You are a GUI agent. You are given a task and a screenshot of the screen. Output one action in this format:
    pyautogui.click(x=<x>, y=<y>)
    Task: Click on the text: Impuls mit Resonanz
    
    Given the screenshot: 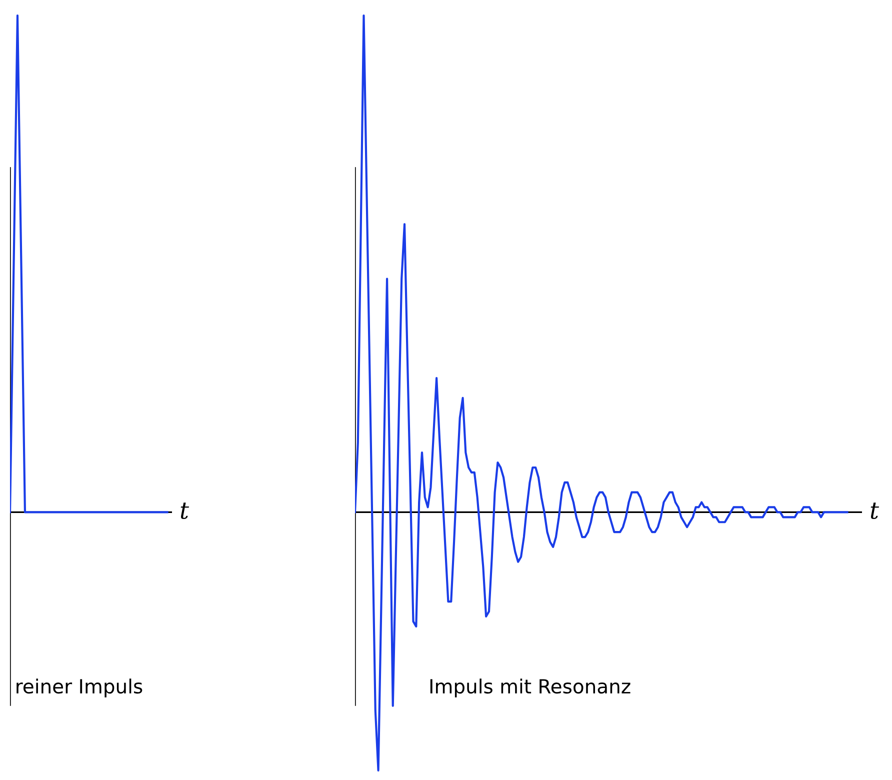 What is the action you would take?
    pyautogui.click(x=530, y=688)
    